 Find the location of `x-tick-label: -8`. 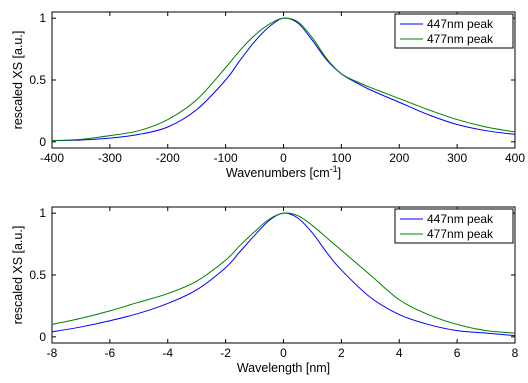

x-tick-label: -8 is located at coordinates (52, 353).